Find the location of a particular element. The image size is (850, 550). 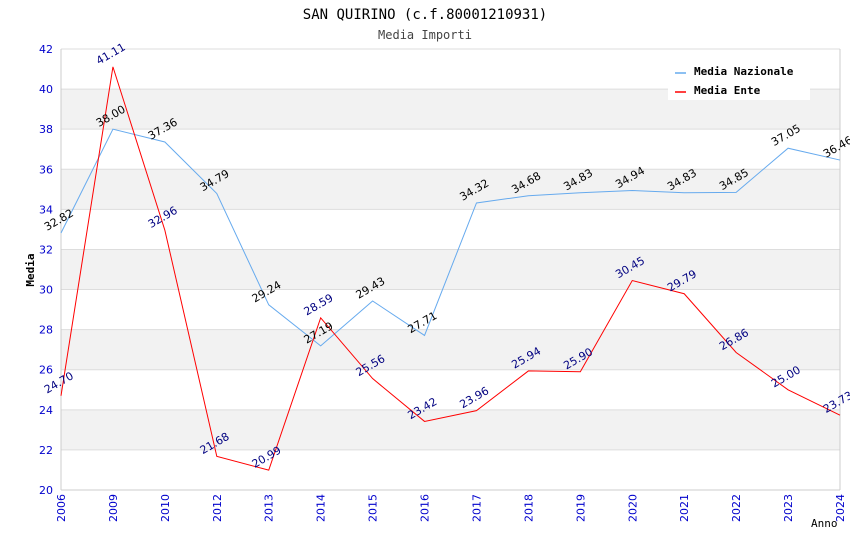

y-tick-label: 32 is located at coordinates (46, 249).